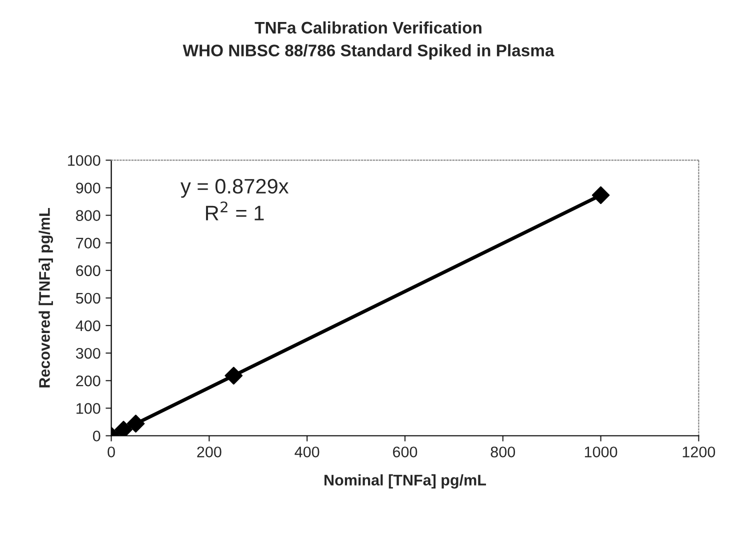 The width and height of the screenshot is (737, 534). I want to click on x-tick-label: 200, so click(209, 452).